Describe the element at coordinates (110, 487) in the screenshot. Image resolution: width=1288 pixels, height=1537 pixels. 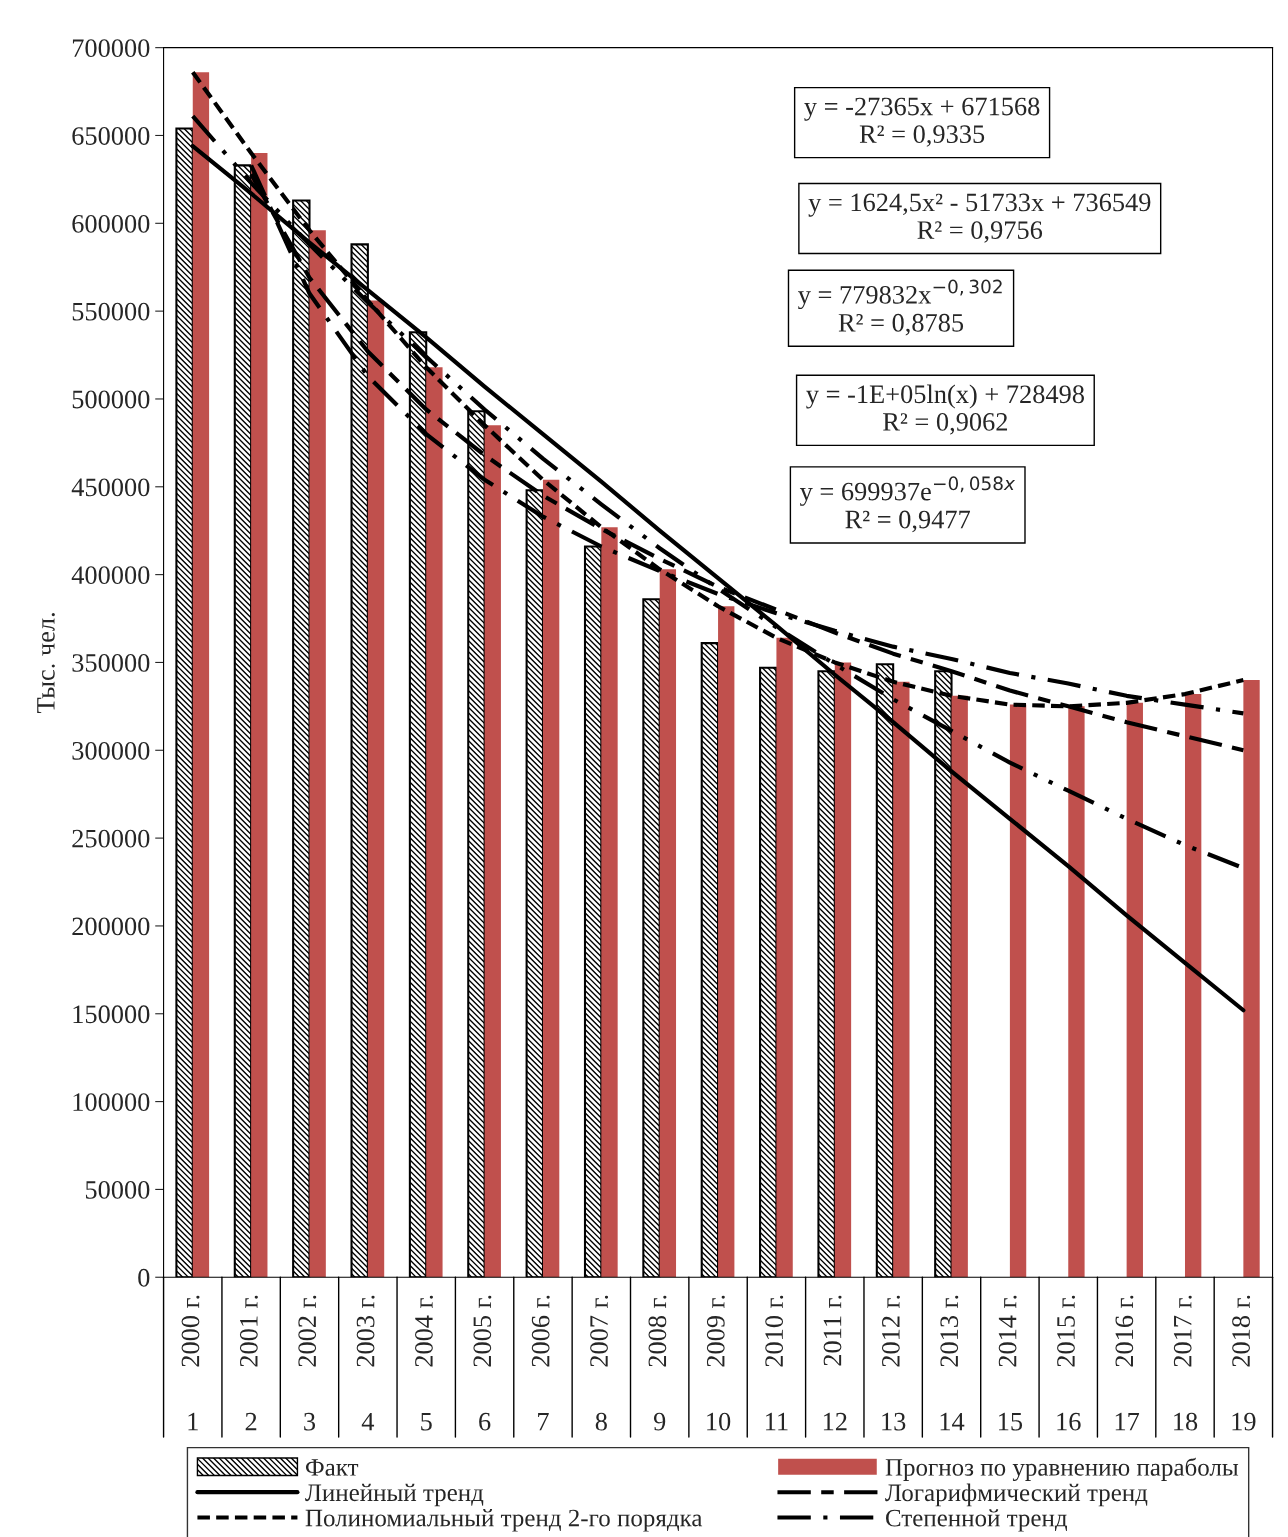
I see `y-tick-label: 450000` at that location.